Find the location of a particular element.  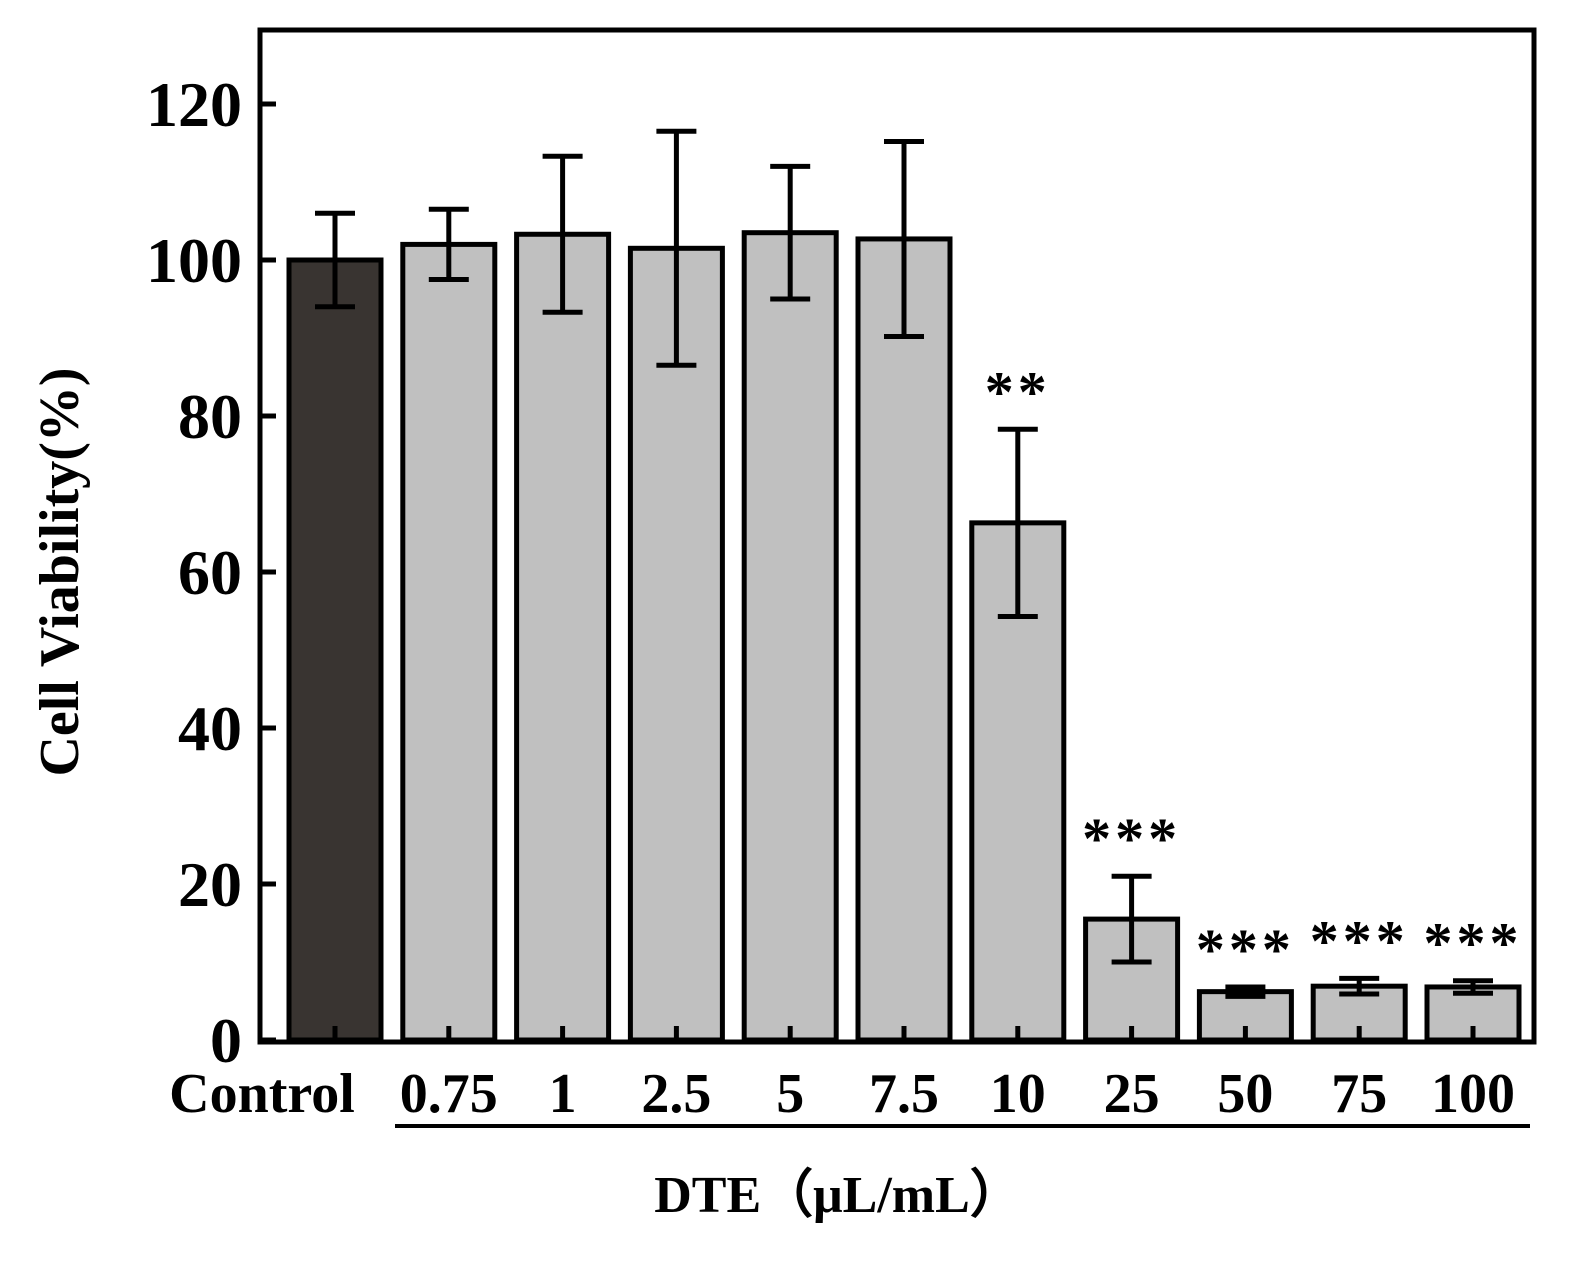

x-tick-label-75: 75 is located at coordinates (1359, 1094).